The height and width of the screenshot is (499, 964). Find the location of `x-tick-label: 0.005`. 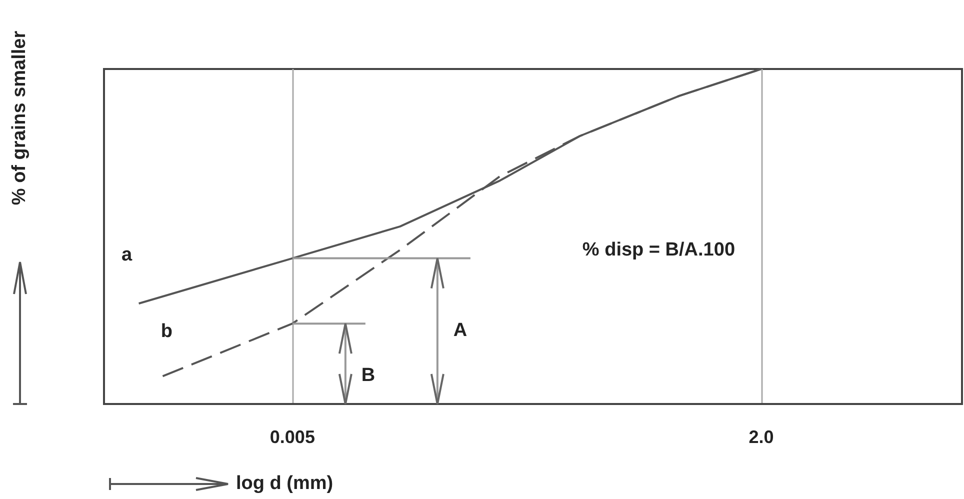

x-tick-label: 0.005 is located at coordinates (292, 437).